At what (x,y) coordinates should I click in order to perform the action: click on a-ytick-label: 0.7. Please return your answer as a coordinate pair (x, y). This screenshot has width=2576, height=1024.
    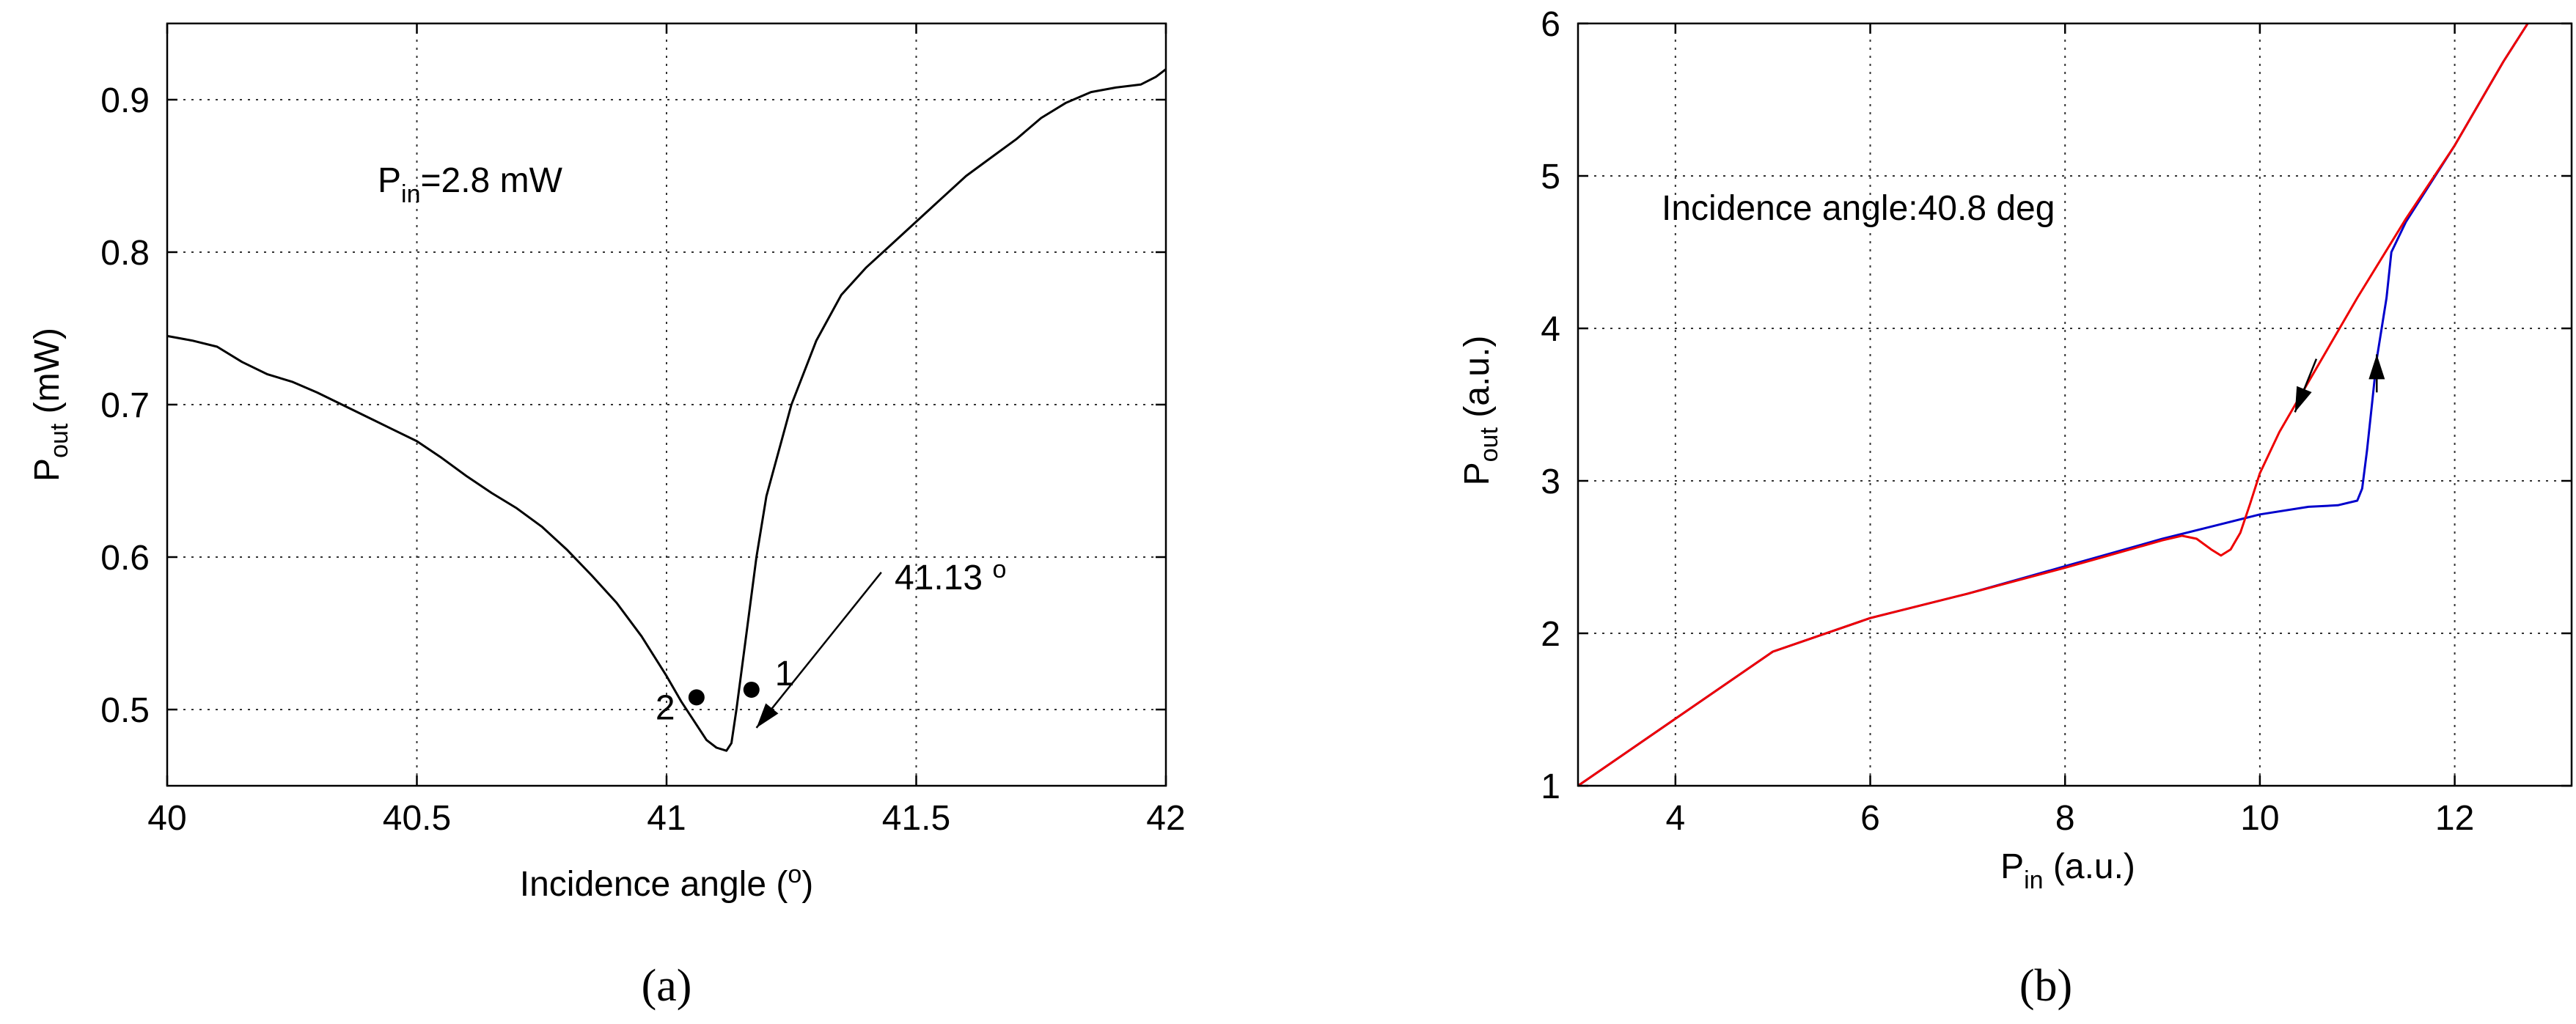
    Looking at the image, I should click on (125, 405).